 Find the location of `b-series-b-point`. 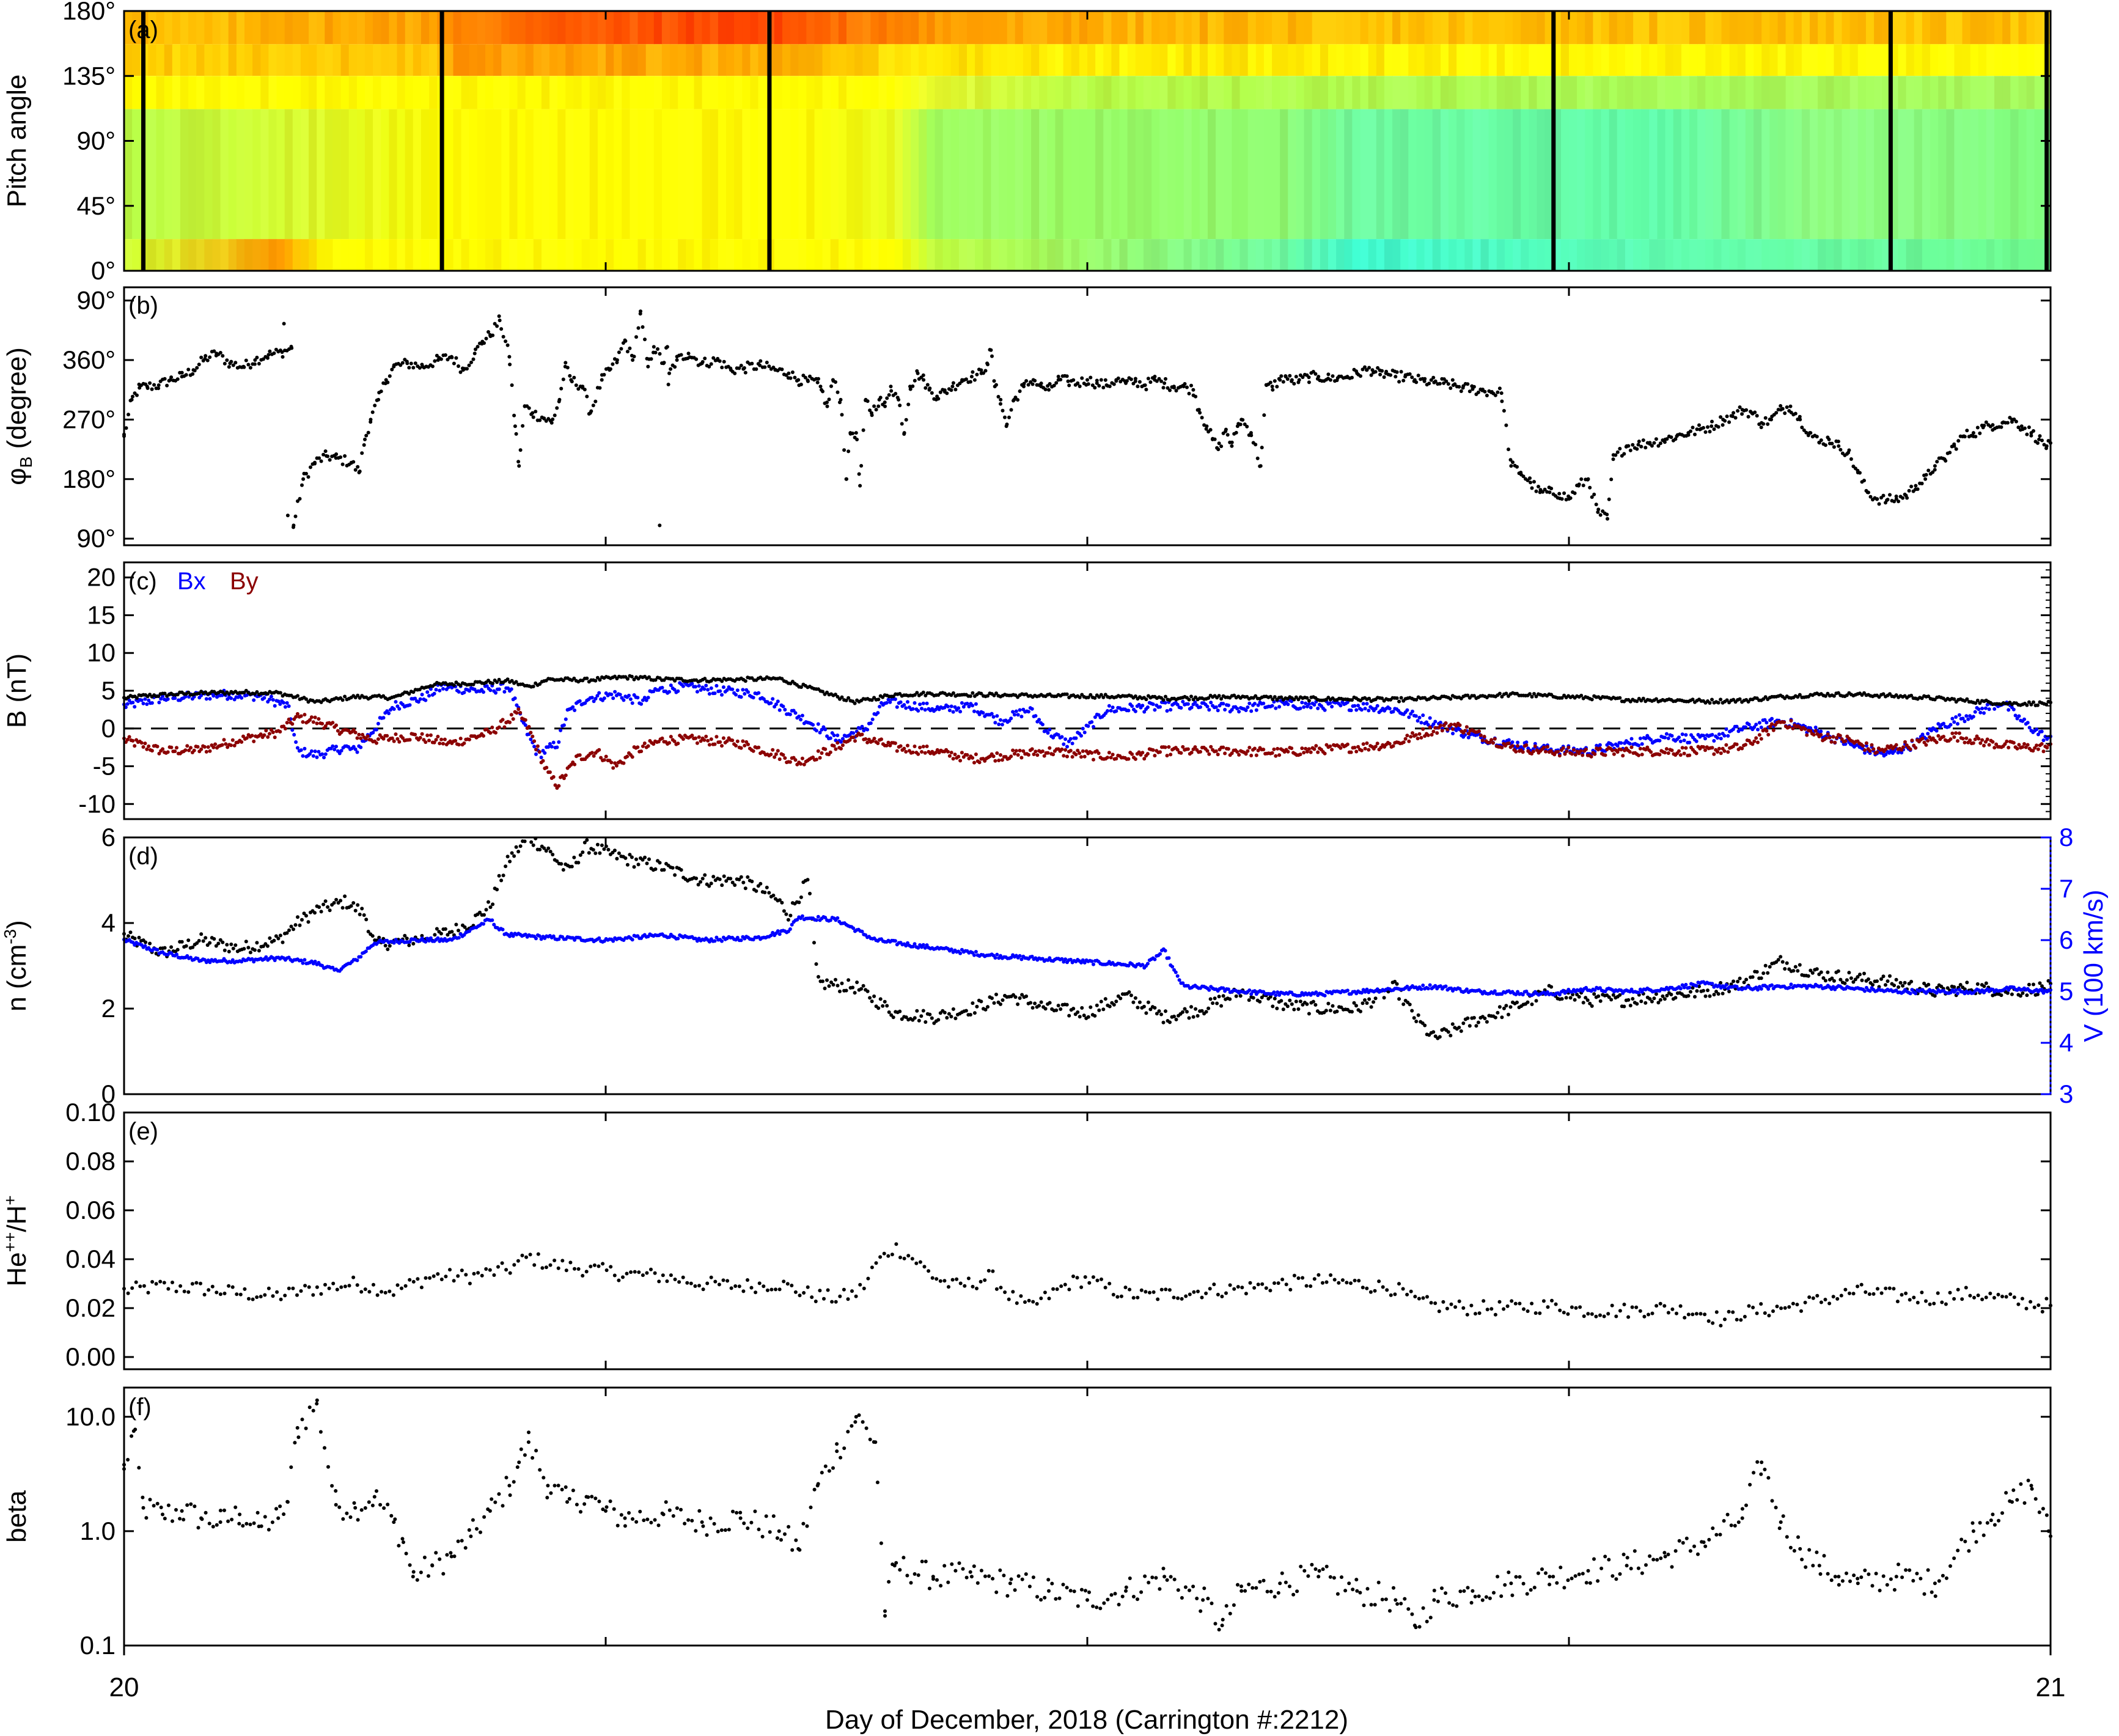

b-series-b-point is located at coordinates (855, 703).